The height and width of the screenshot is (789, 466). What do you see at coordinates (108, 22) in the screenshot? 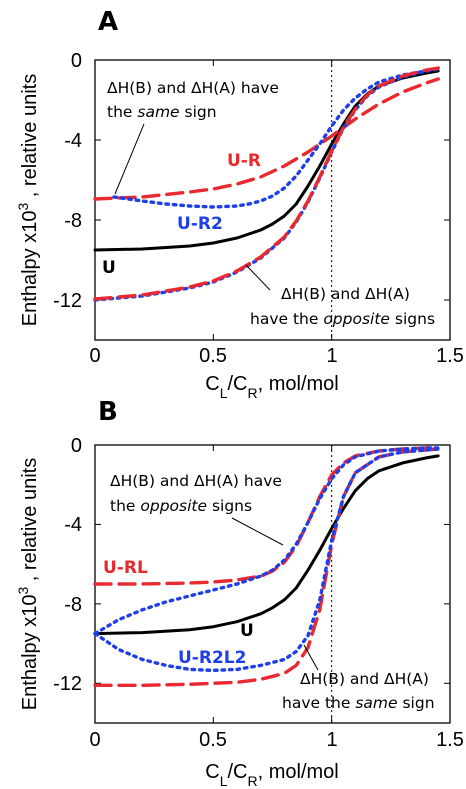
I see `panel-label-a: A` at bounding box center [108, 22].